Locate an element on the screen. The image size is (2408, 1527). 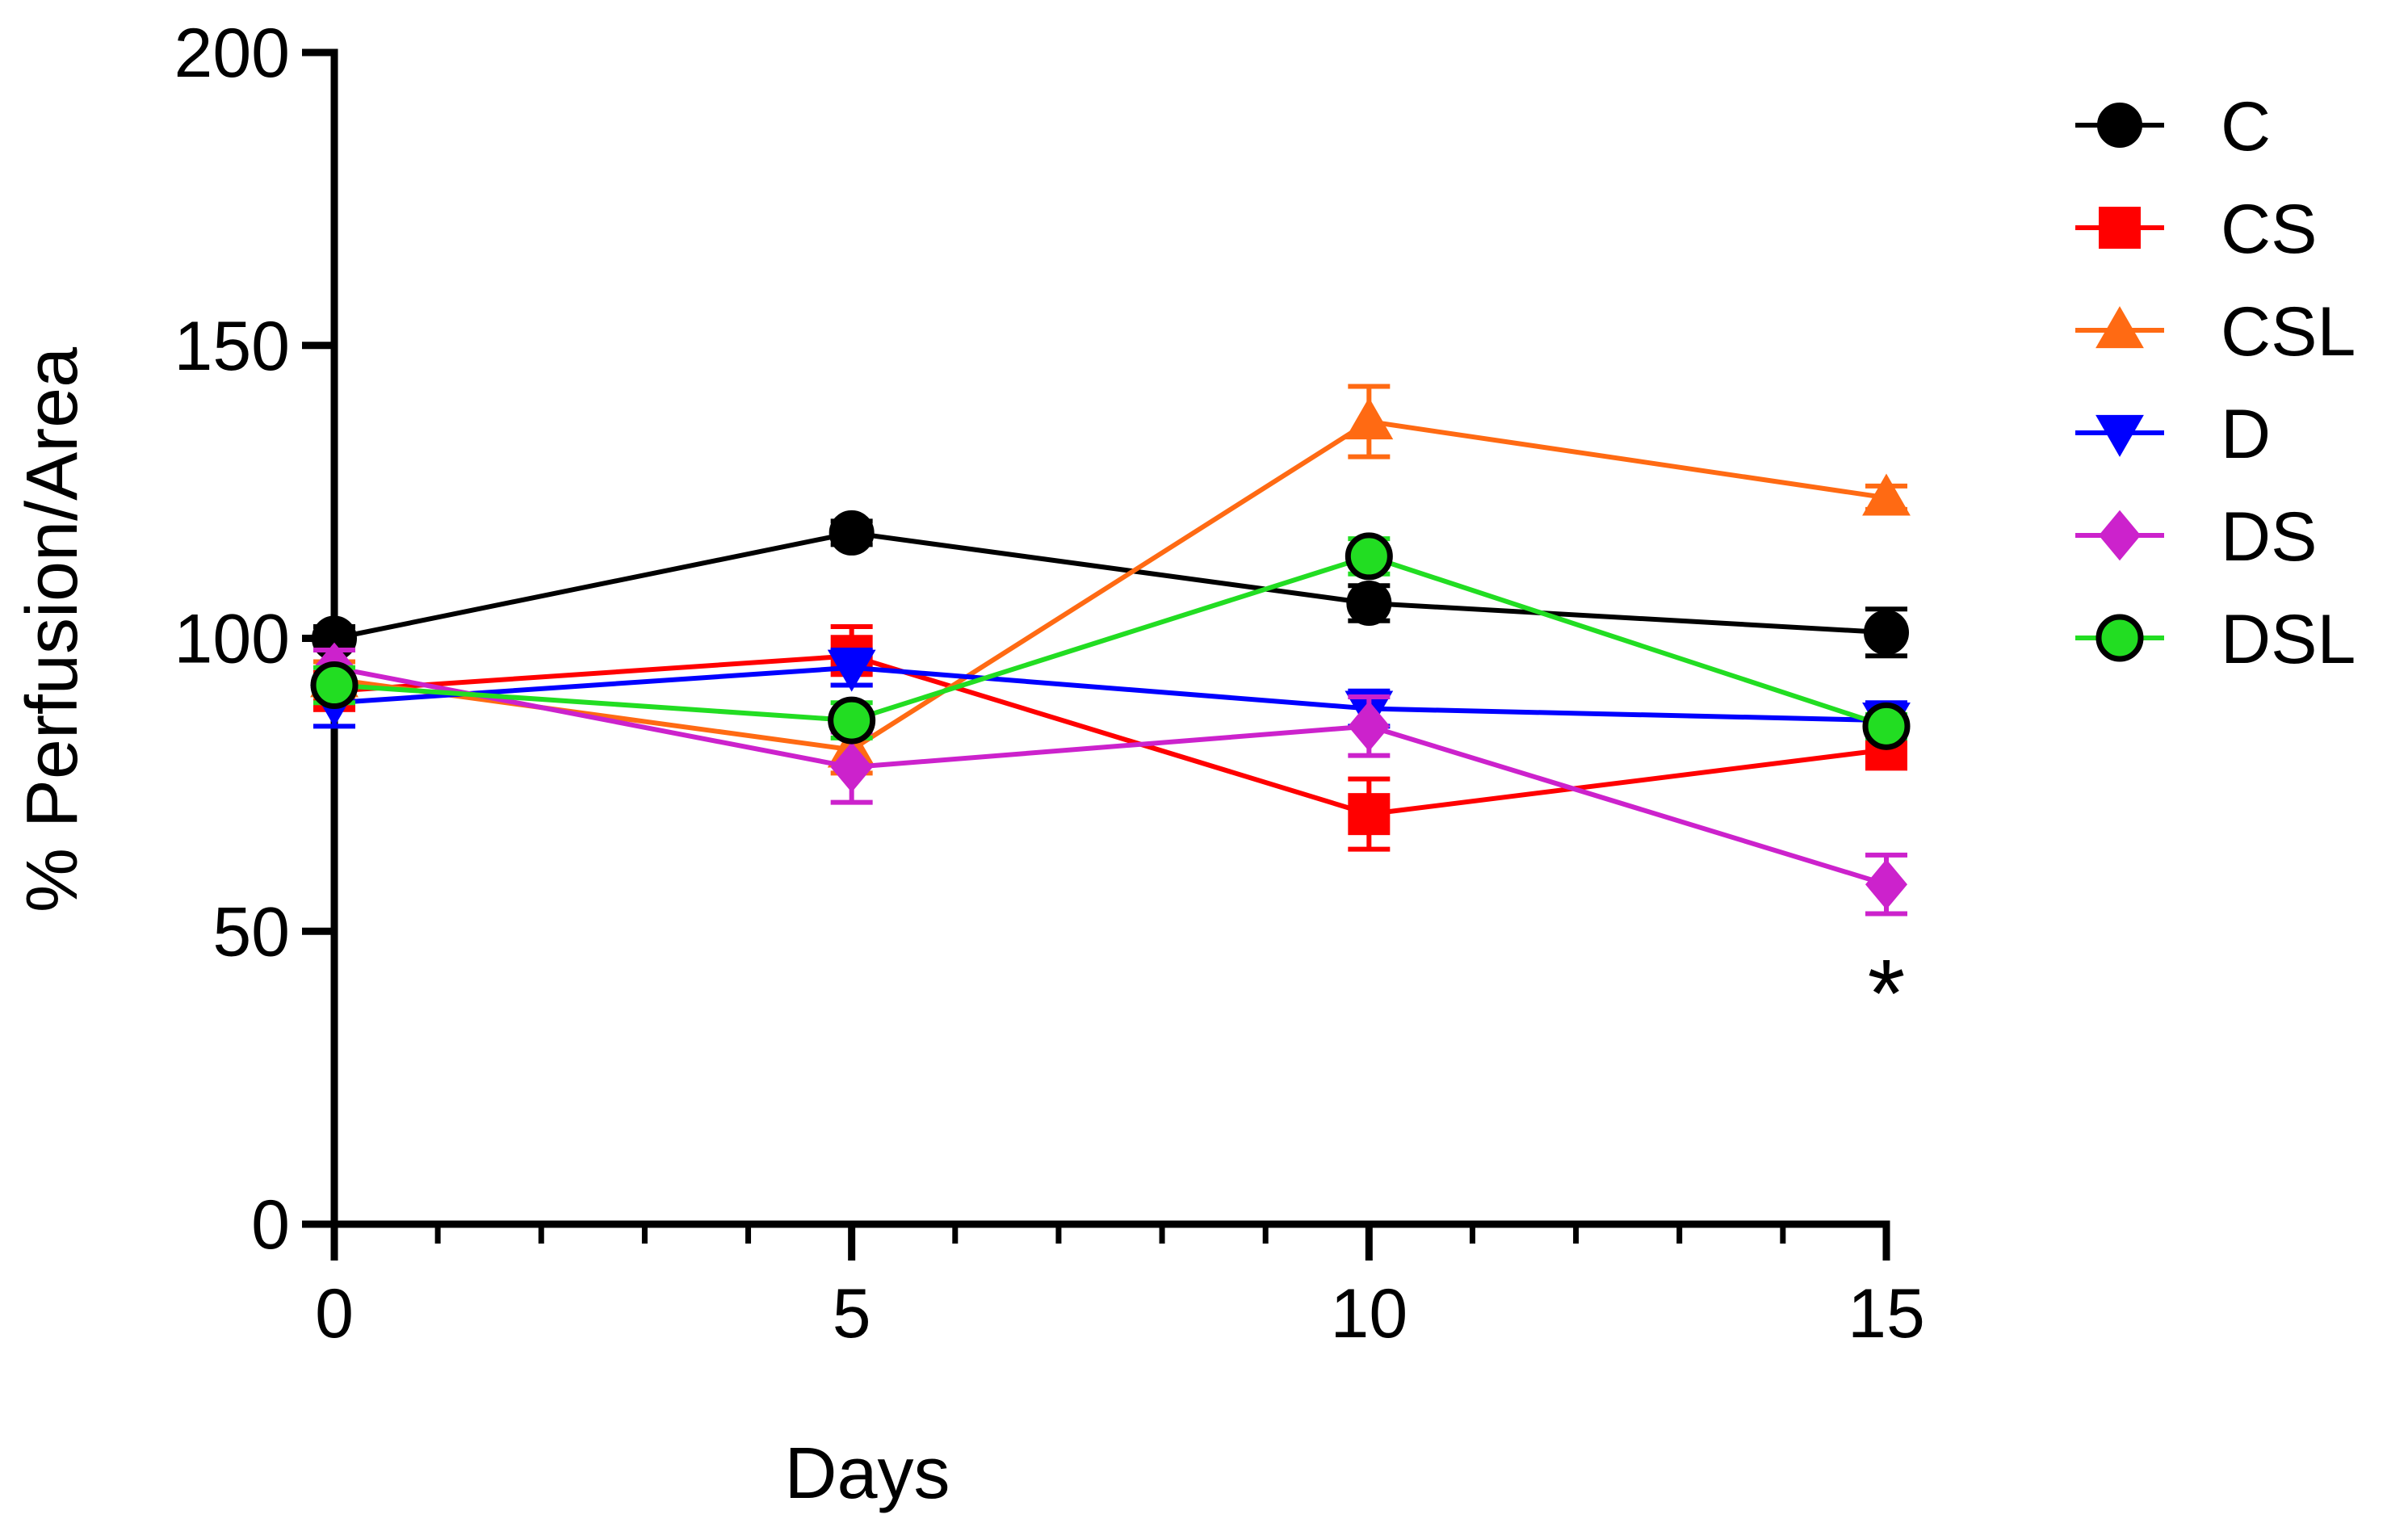
x-tick-label: 0 is located at coordinates (334, 1314).